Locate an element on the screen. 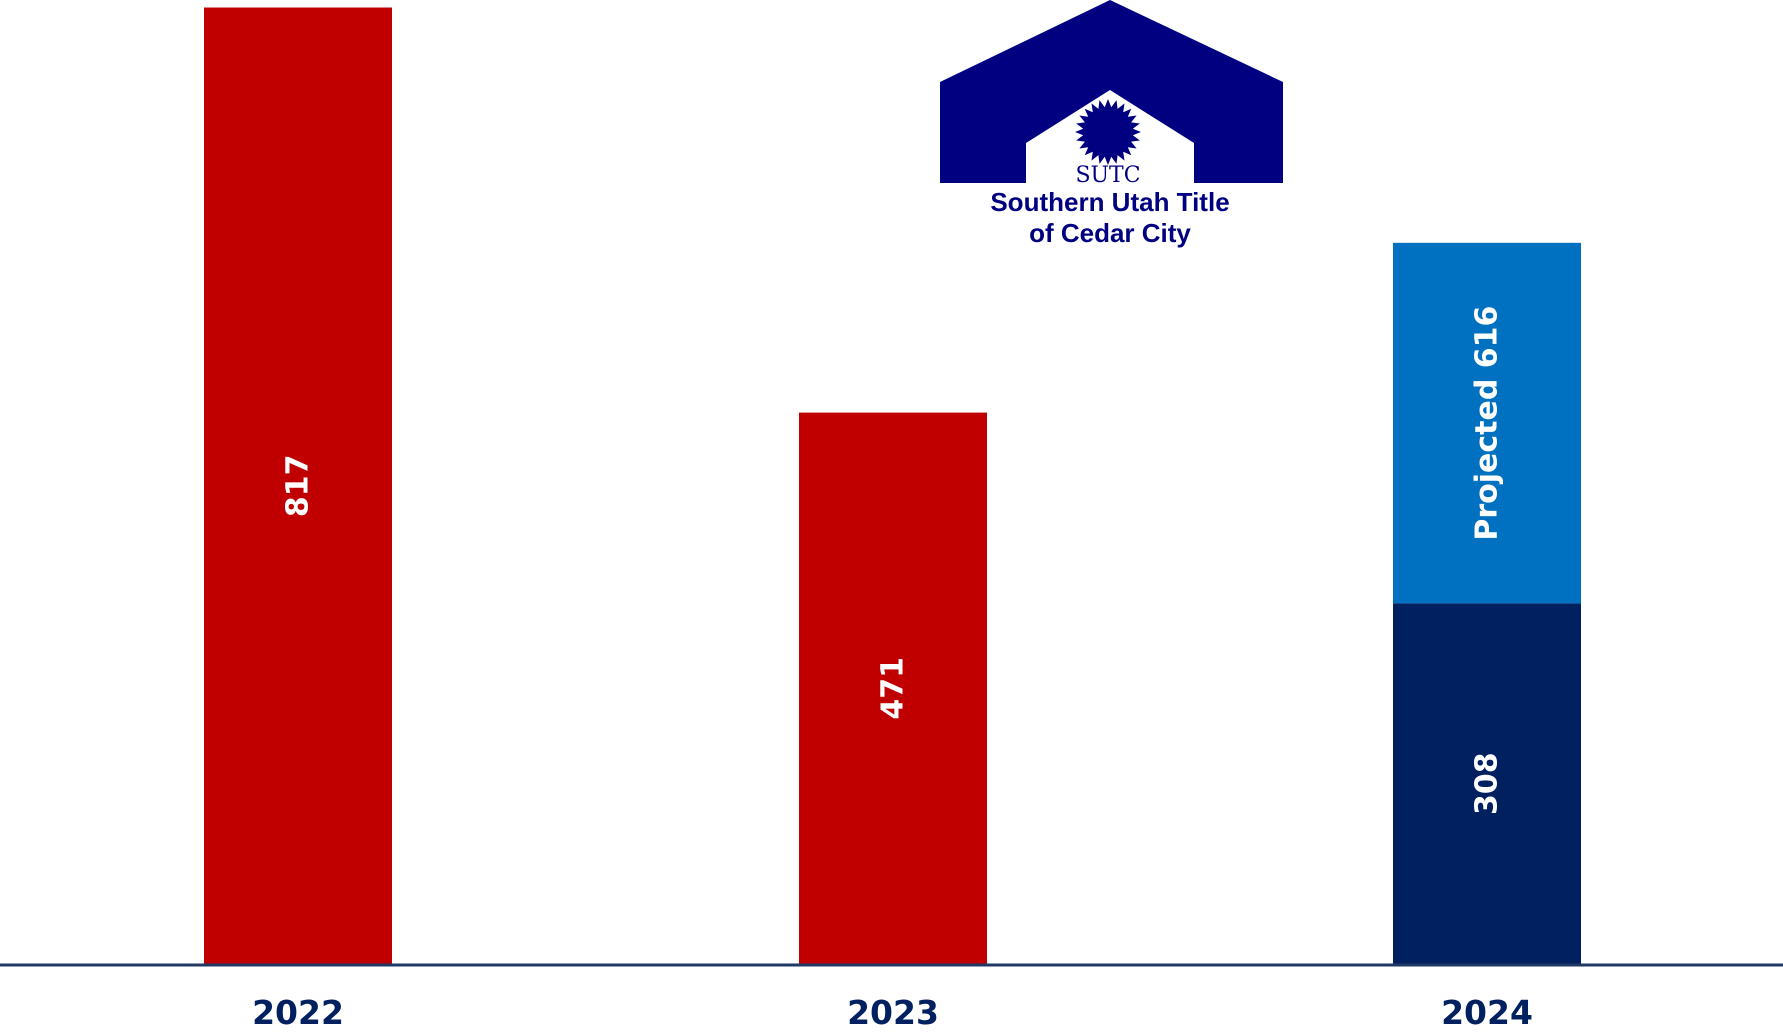 Image resolution: width=1783 pixels, height=1034 pixels. x-tick-labels: 2022 2023 2024 is located at coordinates (892, 1012).